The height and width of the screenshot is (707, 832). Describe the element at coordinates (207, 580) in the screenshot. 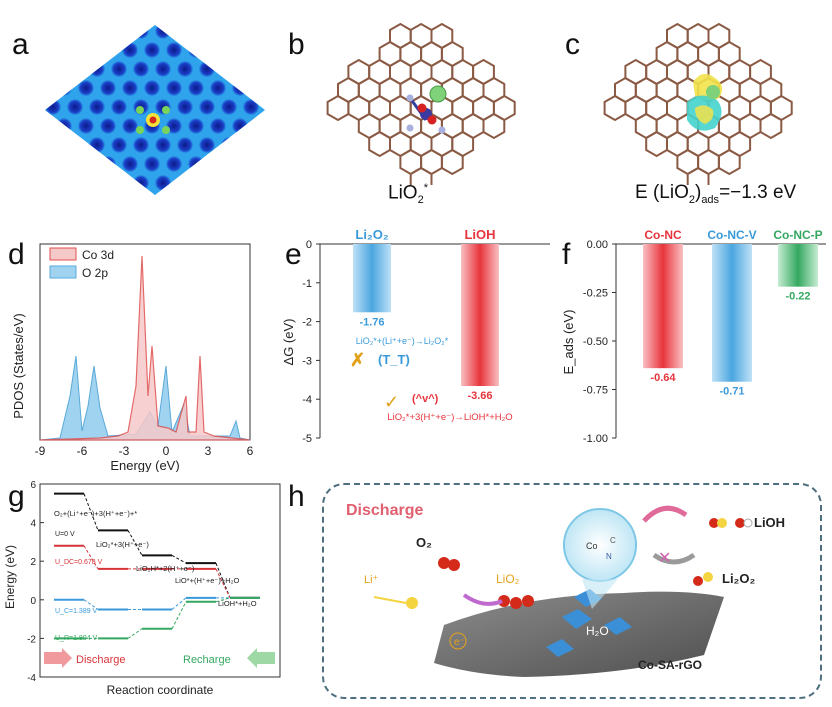

I see `step-label: LiO*+(H⁺+e⁻)+H₂O` at that location.